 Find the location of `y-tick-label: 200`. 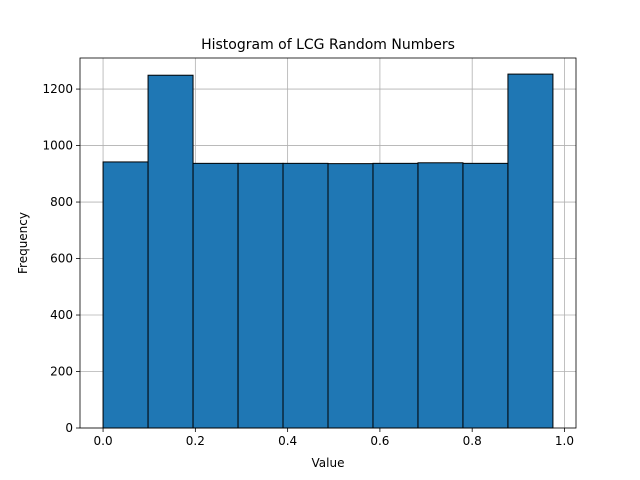

y-tick-label: 200 is located at coordinates (61, 372).